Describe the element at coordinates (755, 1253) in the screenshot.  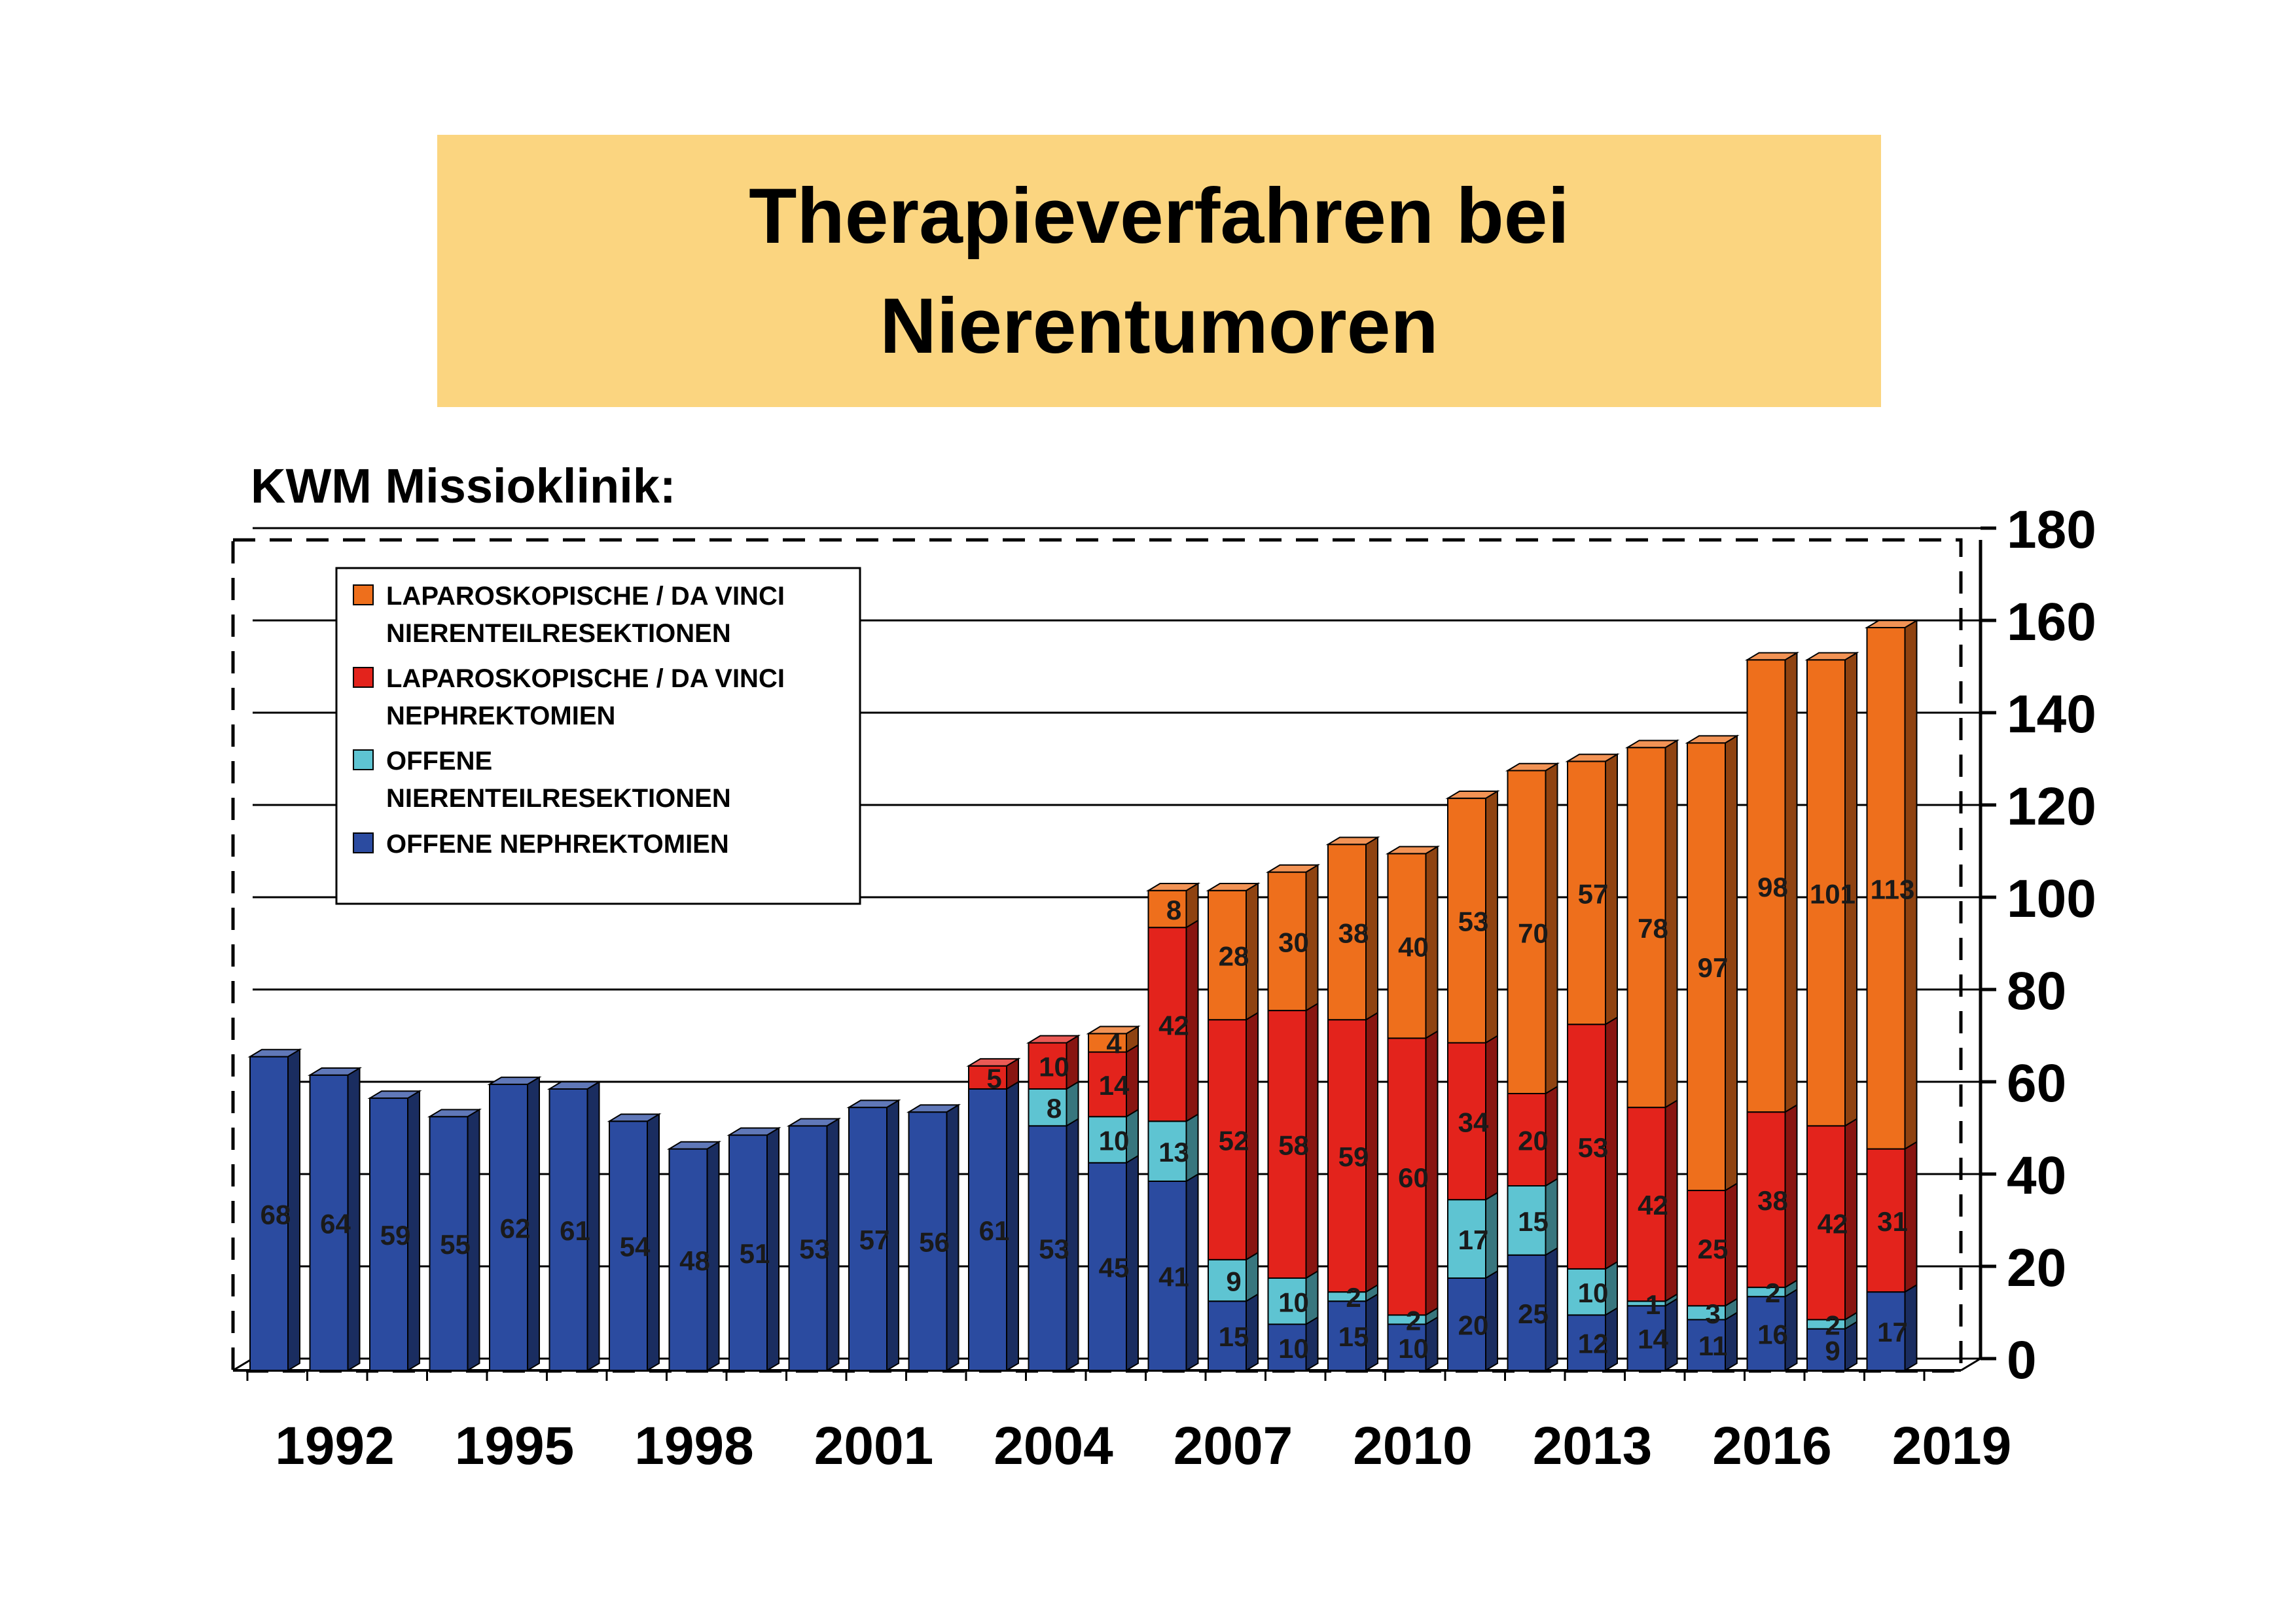
I see `data-label-offene-nephrektomien: 51` at that location.